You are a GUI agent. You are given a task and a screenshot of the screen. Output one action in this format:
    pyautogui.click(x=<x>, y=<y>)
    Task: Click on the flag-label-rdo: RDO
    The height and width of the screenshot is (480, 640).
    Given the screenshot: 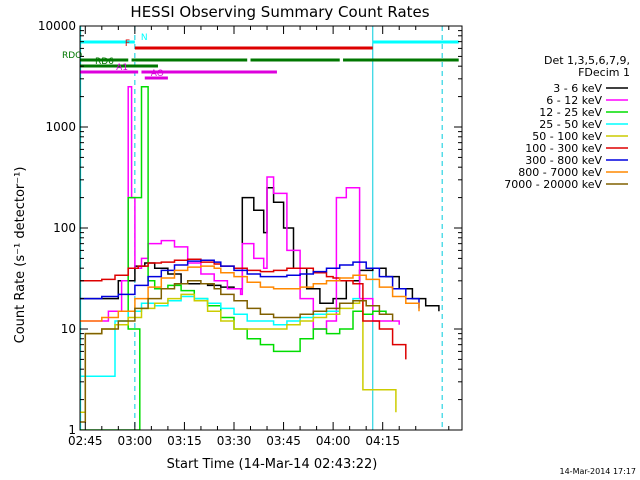 What is the action you would take?
    pyautogui.click(x=72, y=56)
    